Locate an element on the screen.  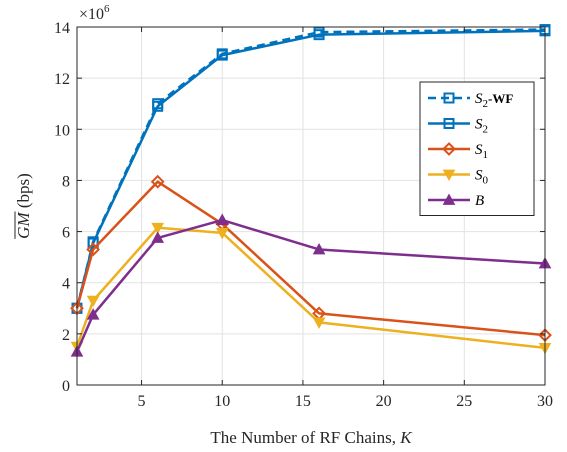
legend-label: S2 is located at coordinates (481, 126).